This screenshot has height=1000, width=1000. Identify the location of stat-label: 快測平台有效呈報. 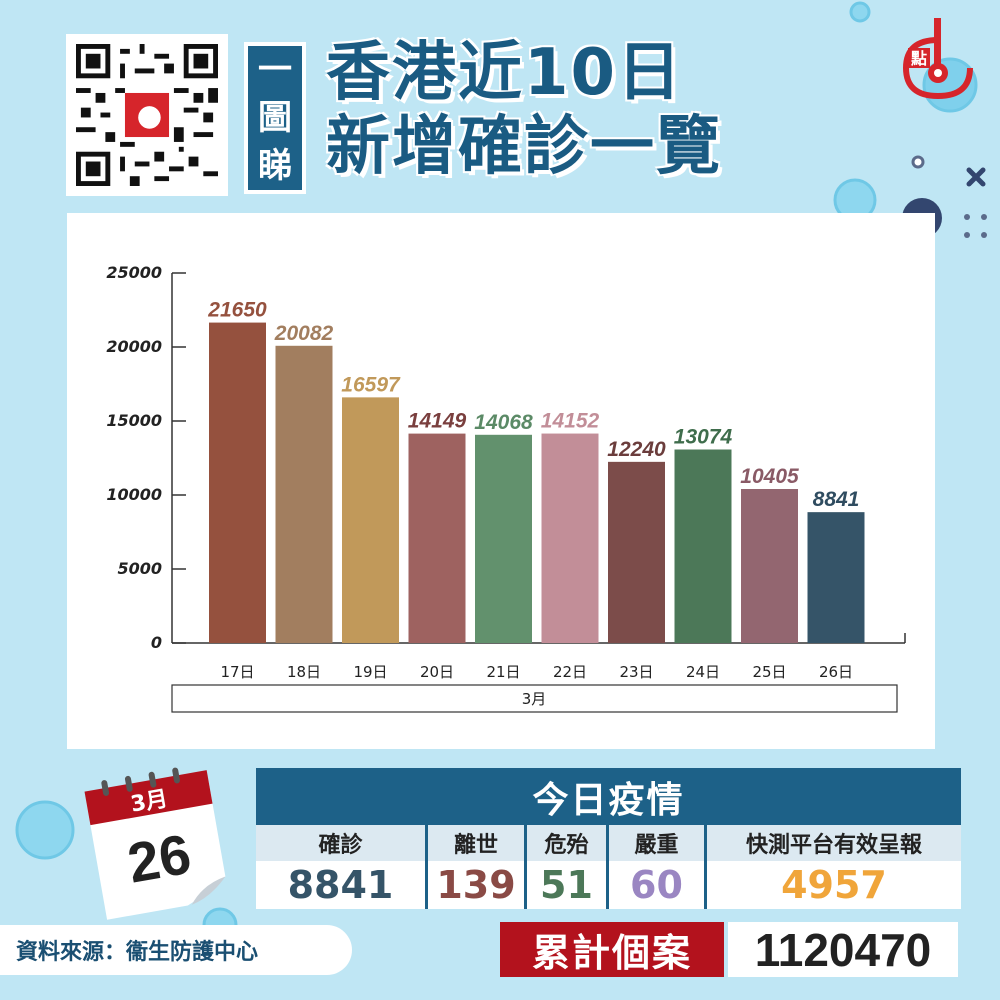
(834, 843).